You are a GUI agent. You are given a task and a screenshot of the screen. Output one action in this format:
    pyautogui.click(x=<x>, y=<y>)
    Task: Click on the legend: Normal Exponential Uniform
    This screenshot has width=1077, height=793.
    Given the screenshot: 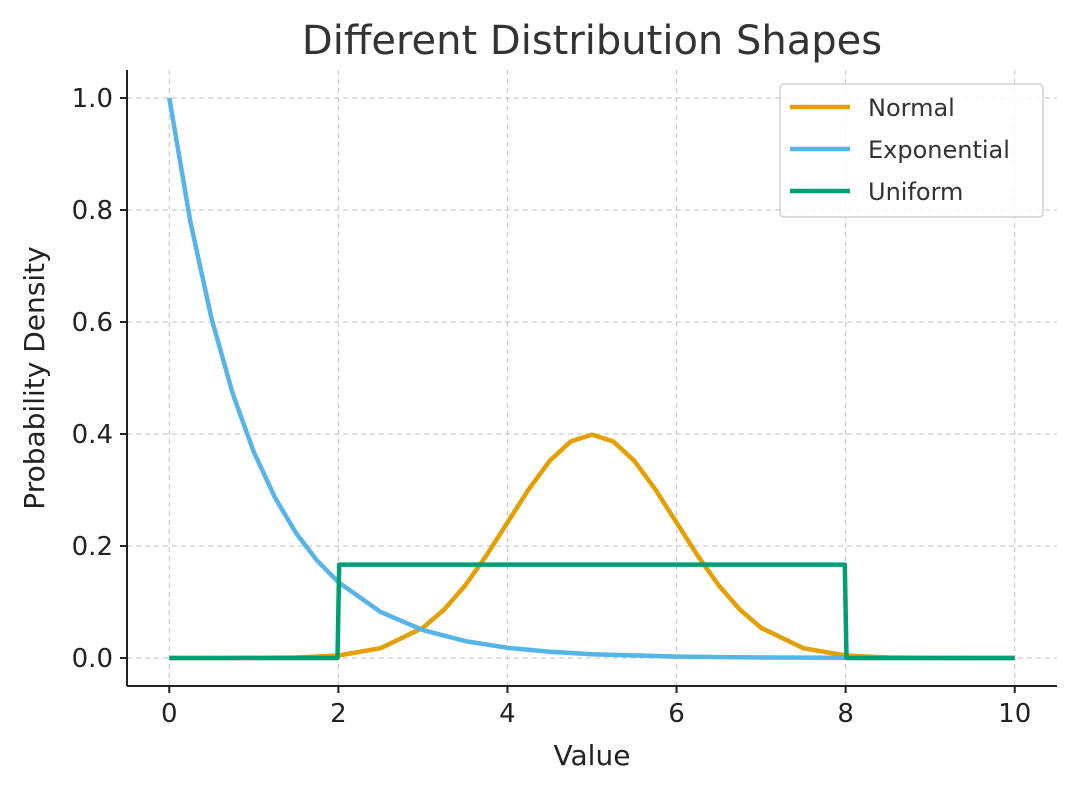 What is the action you would take?
    pyautogui.click(x=911, y=150)
    